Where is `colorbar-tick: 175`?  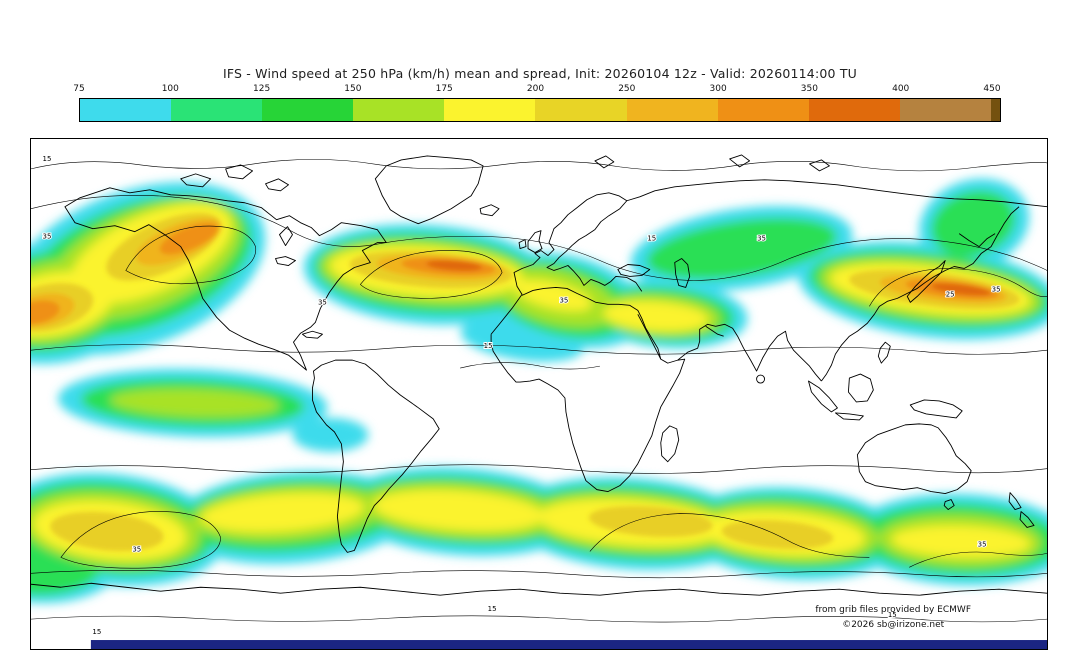
colorbar-tick: 175 is located at coordinates (444, 89).